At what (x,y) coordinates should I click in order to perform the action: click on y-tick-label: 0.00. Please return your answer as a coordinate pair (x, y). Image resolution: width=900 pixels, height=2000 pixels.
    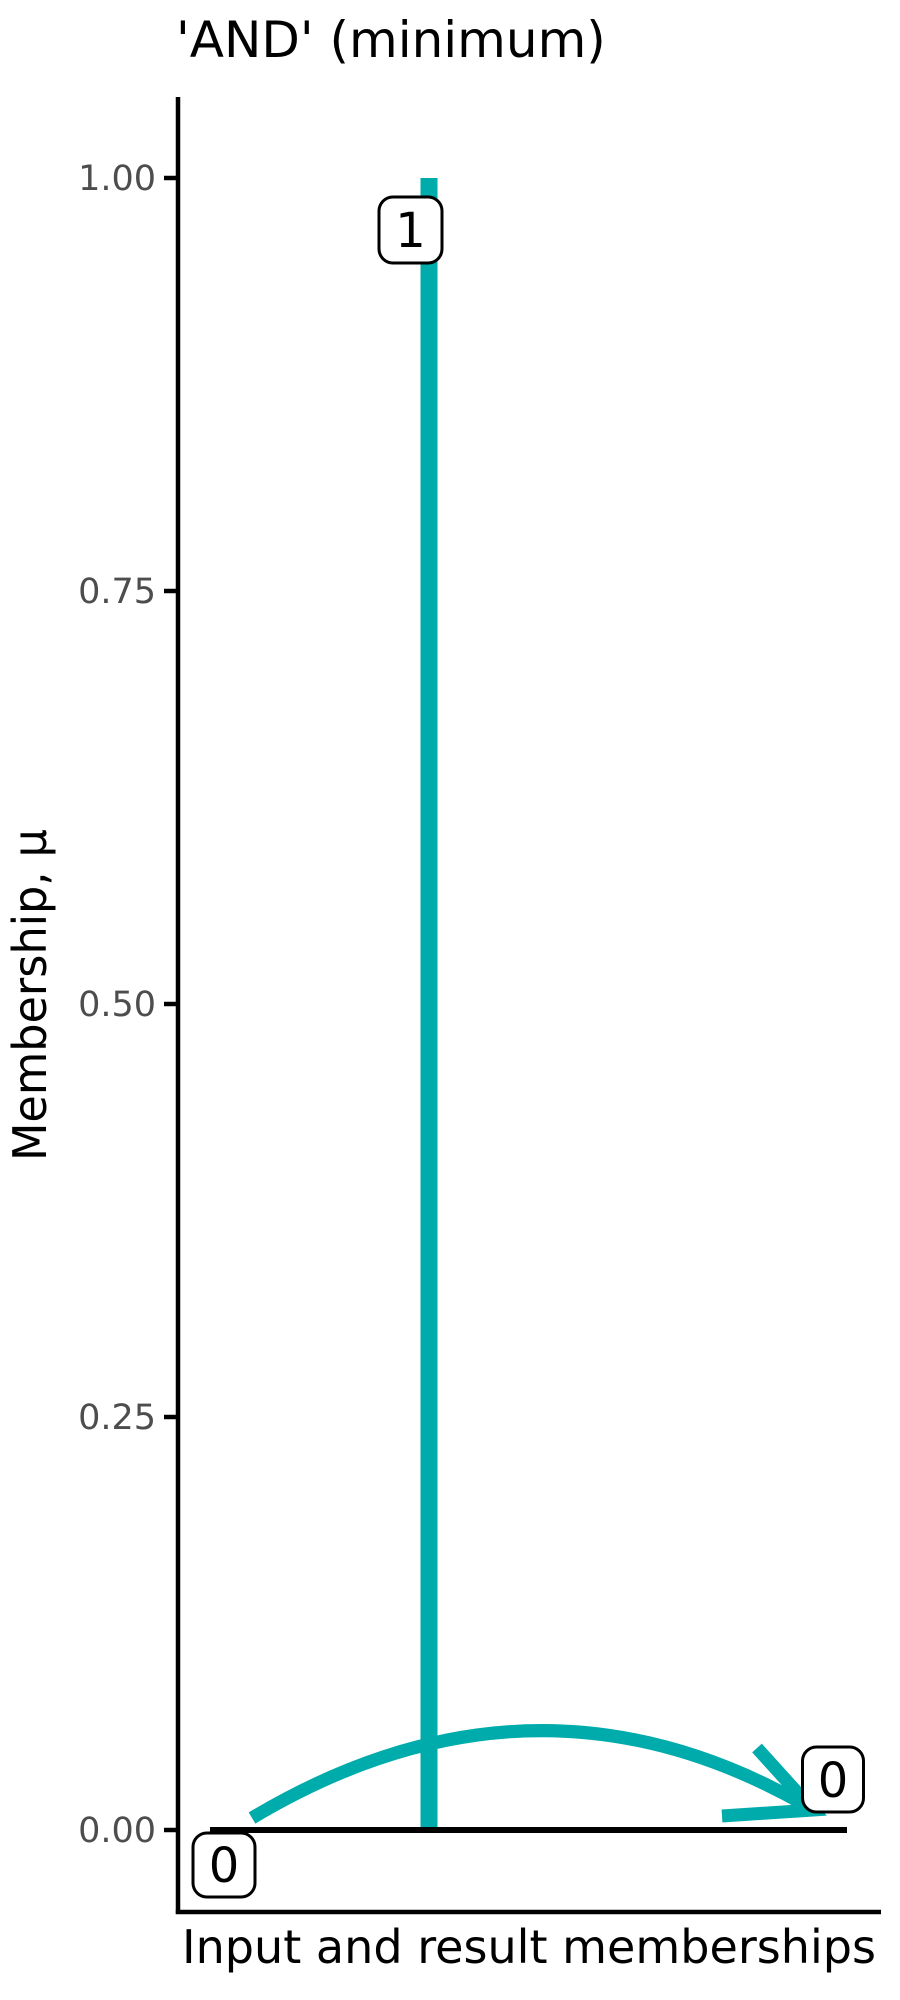
    Looking at the image, I should click on (117, 1831).